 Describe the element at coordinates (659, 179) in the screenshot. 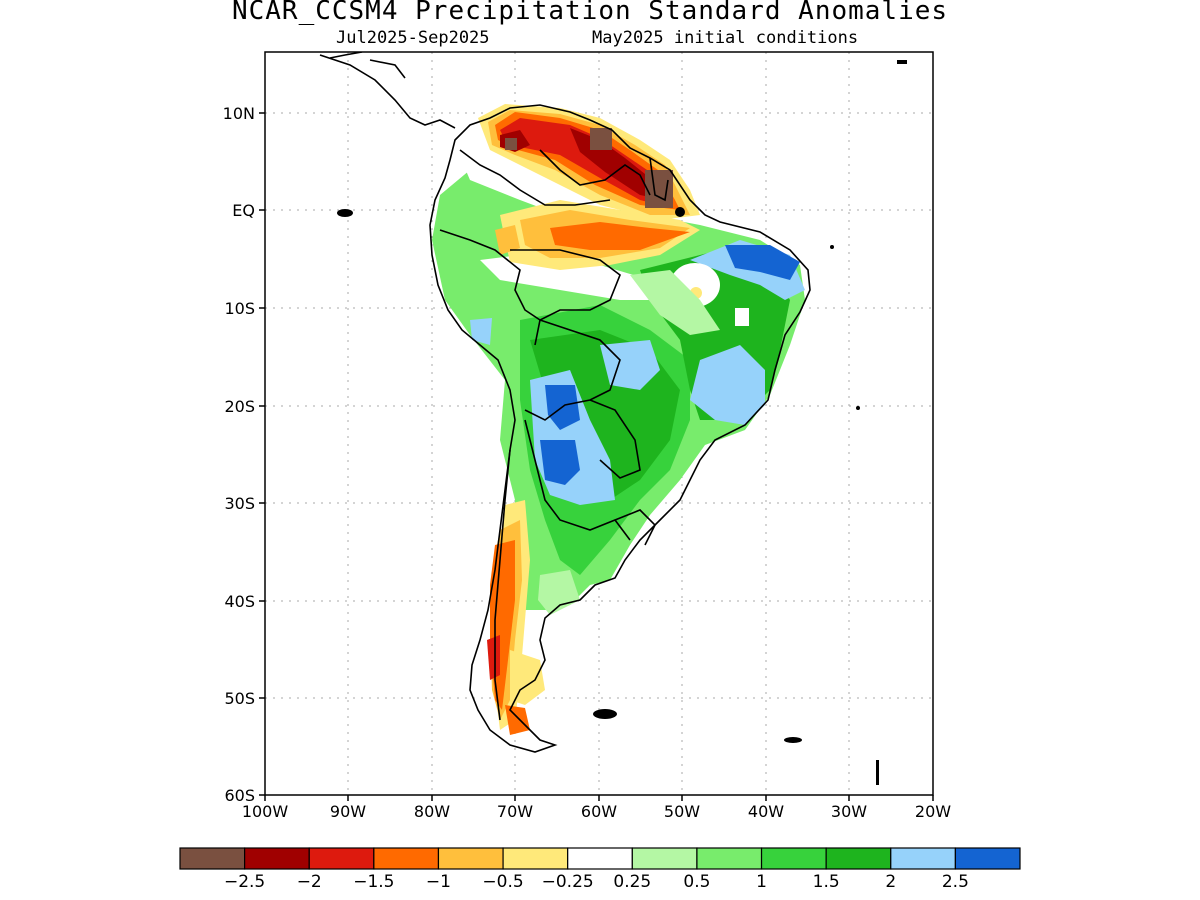

I see `border-guianas` at that location.